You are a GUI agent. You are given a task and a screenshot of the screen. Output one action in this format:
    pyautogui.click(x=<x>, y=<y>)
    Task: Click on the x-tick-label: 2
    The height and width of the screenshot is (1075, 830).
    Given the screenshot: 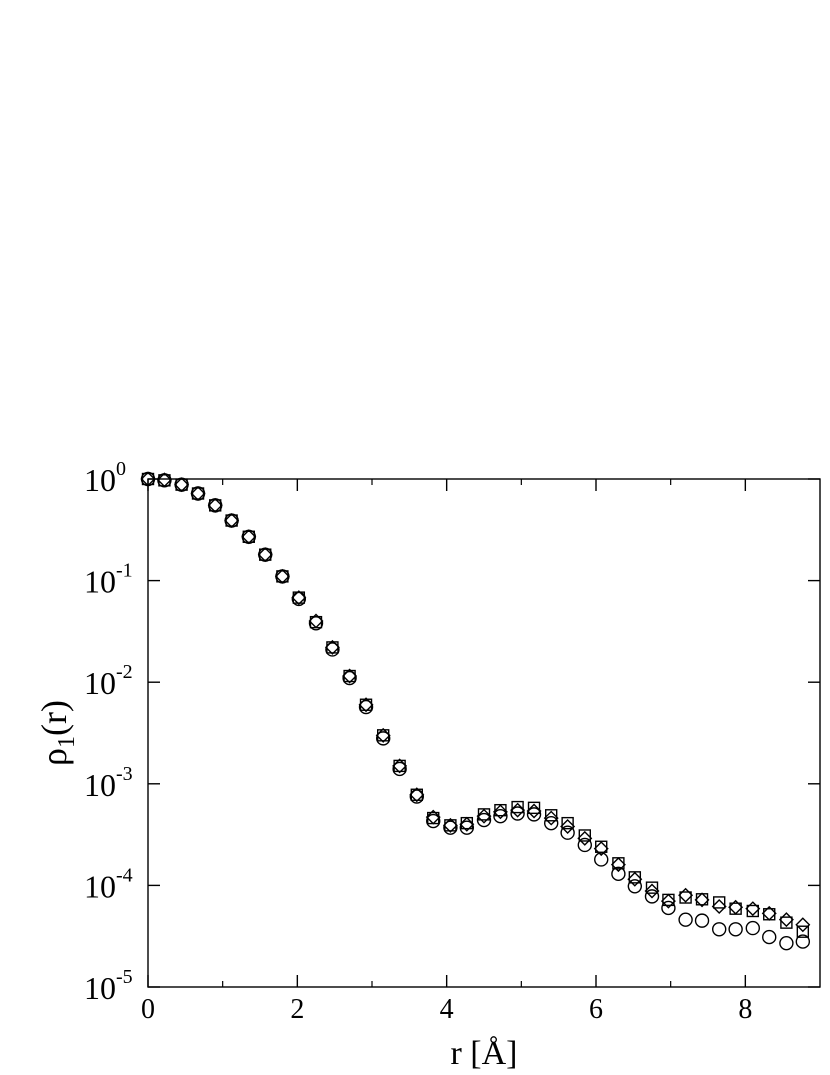 What is the action you would take?
    pyautogui.click(x=297, y=1009)
    